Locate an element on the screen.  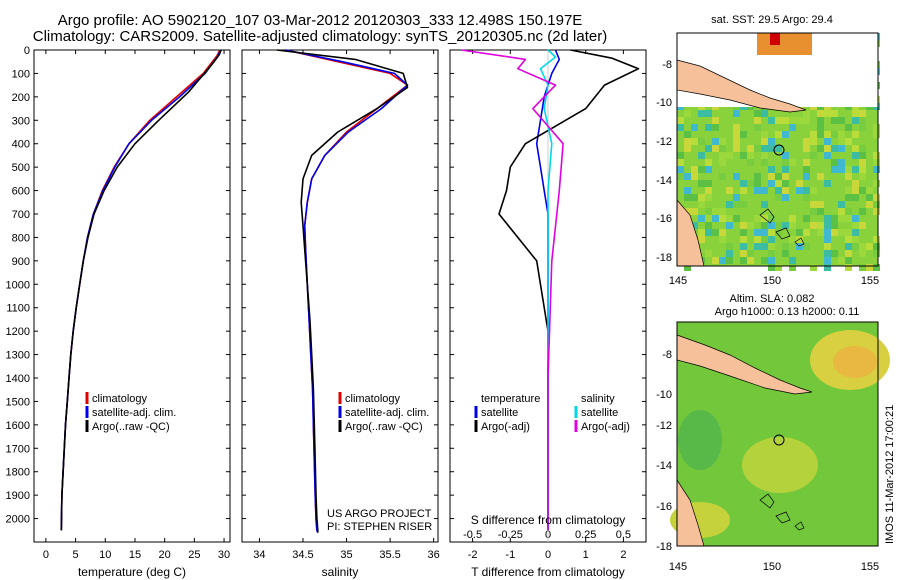
sla-ytick-18: -18 is located at coordinates (664, 547).